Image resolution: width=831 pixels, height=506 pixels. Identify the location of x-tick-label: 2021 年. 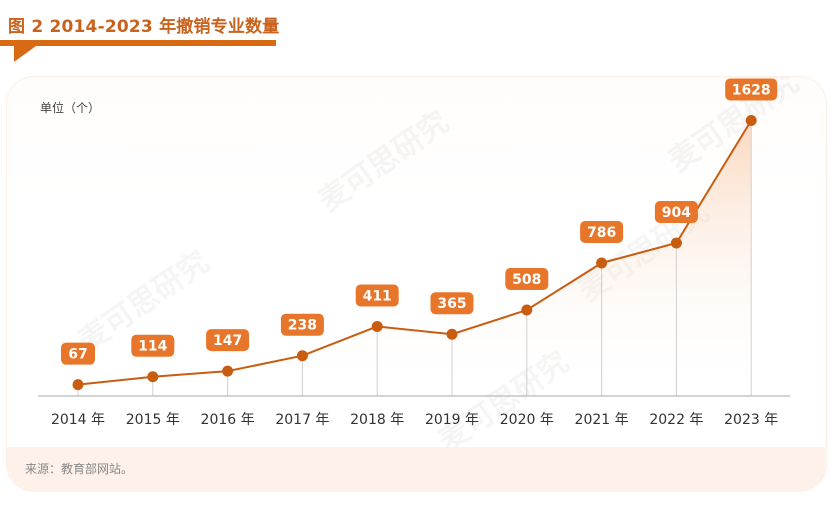
(602, 420).